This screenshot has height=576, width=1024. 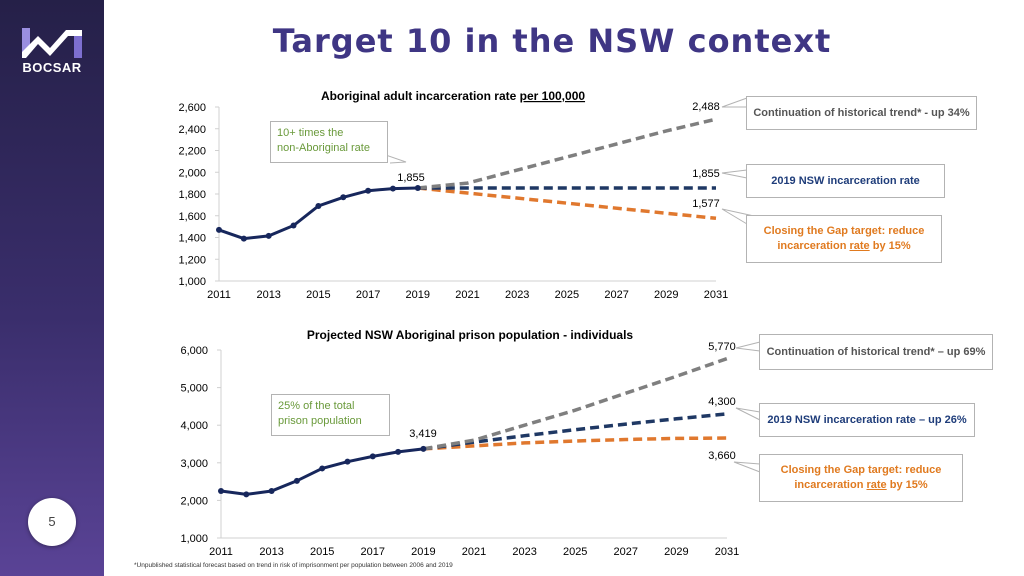 I want to click on chart1-x-tick-3: 2017, so click(x=368, y=295).